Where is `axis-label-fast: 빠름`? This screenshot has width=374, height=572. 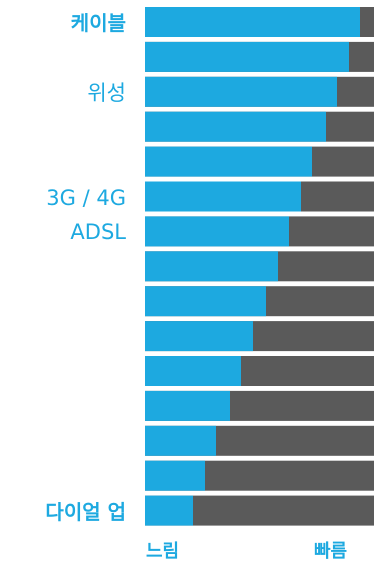
axis-label-fast: 빠름 is located at coordinates (331, 551).